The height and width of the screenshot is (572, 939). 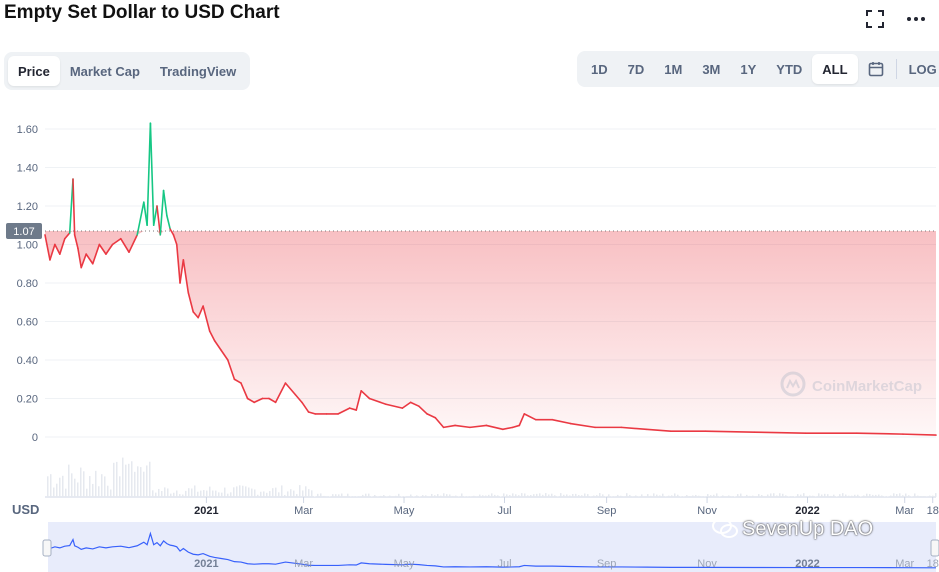 I want to click on more-icon, so click(x=916, y=19).